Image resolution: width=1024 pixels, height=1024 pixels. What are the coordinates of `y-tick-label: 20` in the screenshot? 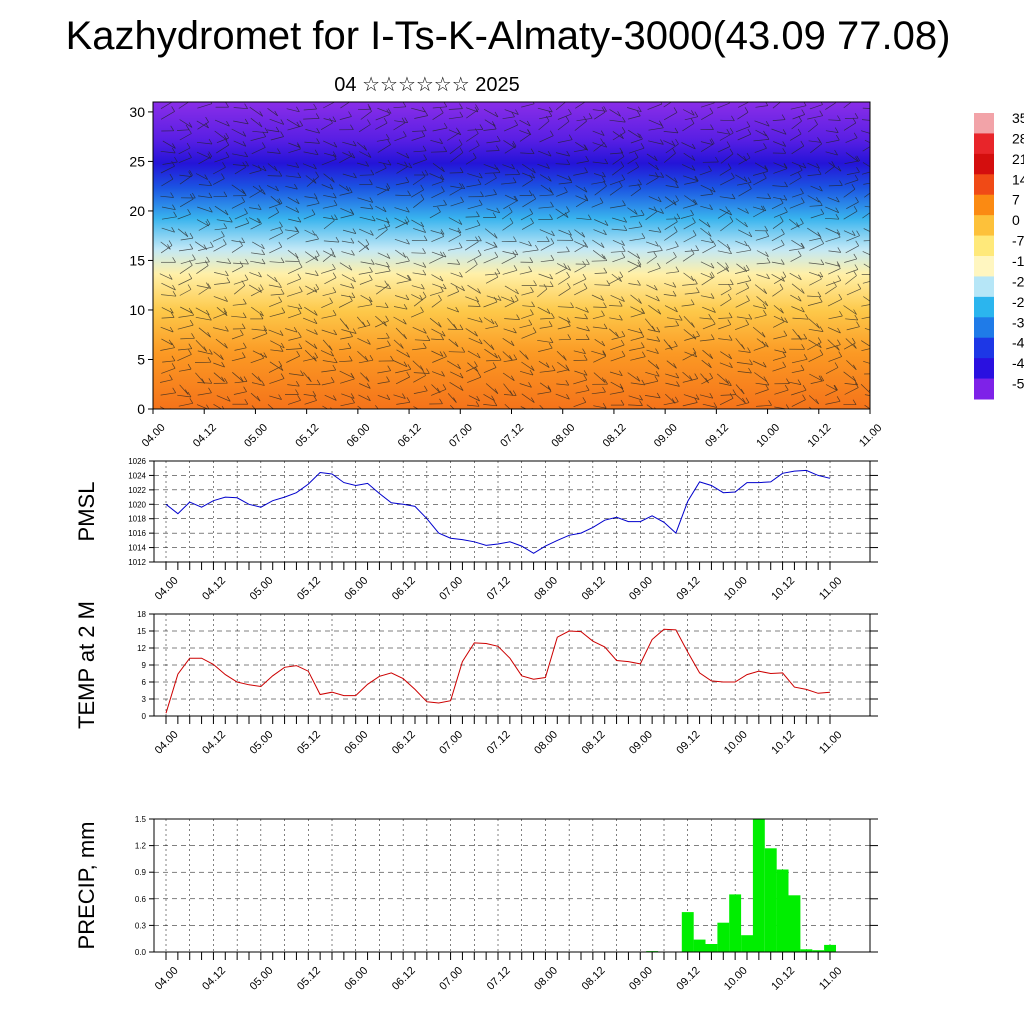 It's located at (137, 211).